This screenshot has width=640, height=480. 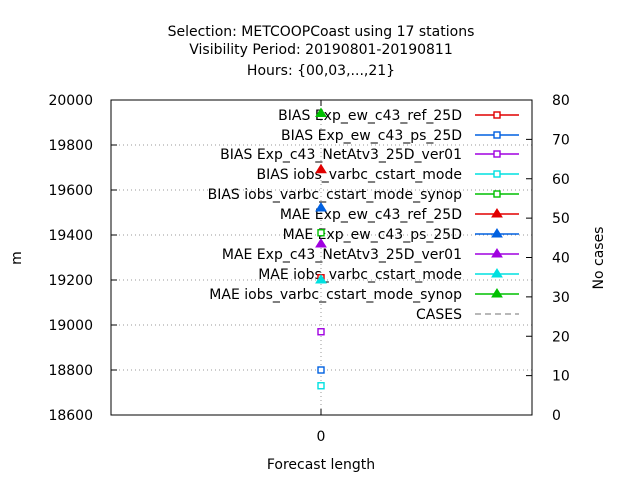 What do you see at coordinates (70, 371) in the screenshot?
I see `y-tick-label: 18800` at bounding box center [70, 371].